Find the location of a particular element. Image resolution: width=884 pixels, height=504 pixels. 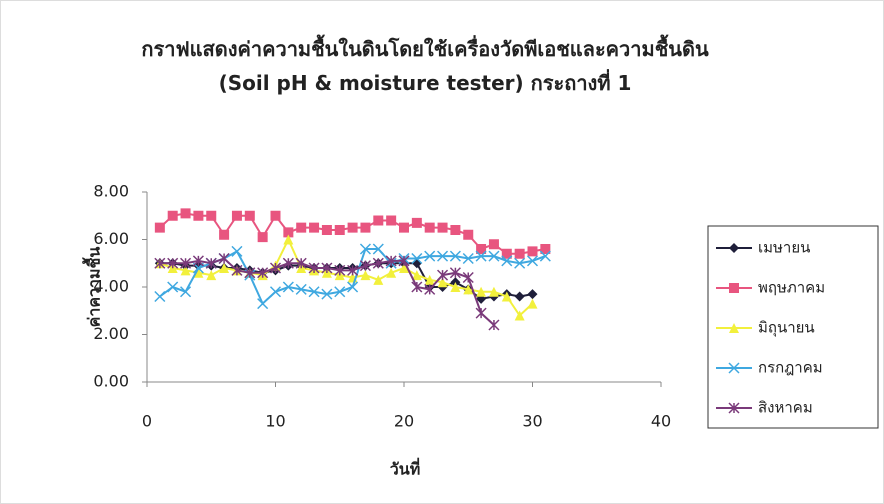

legend-label: พฤษภาคม is located at coordinates (791, 288).